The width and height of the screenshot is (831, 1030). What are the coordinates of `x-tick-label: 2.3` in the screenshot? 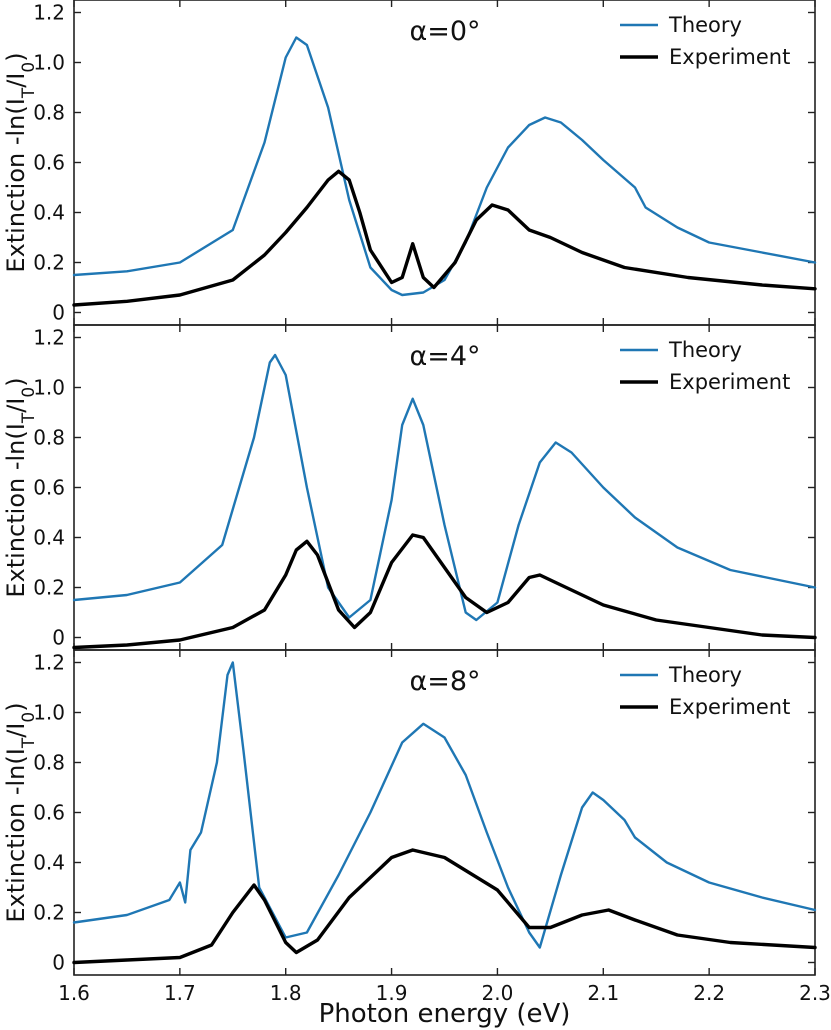 It's located at (815, 993).